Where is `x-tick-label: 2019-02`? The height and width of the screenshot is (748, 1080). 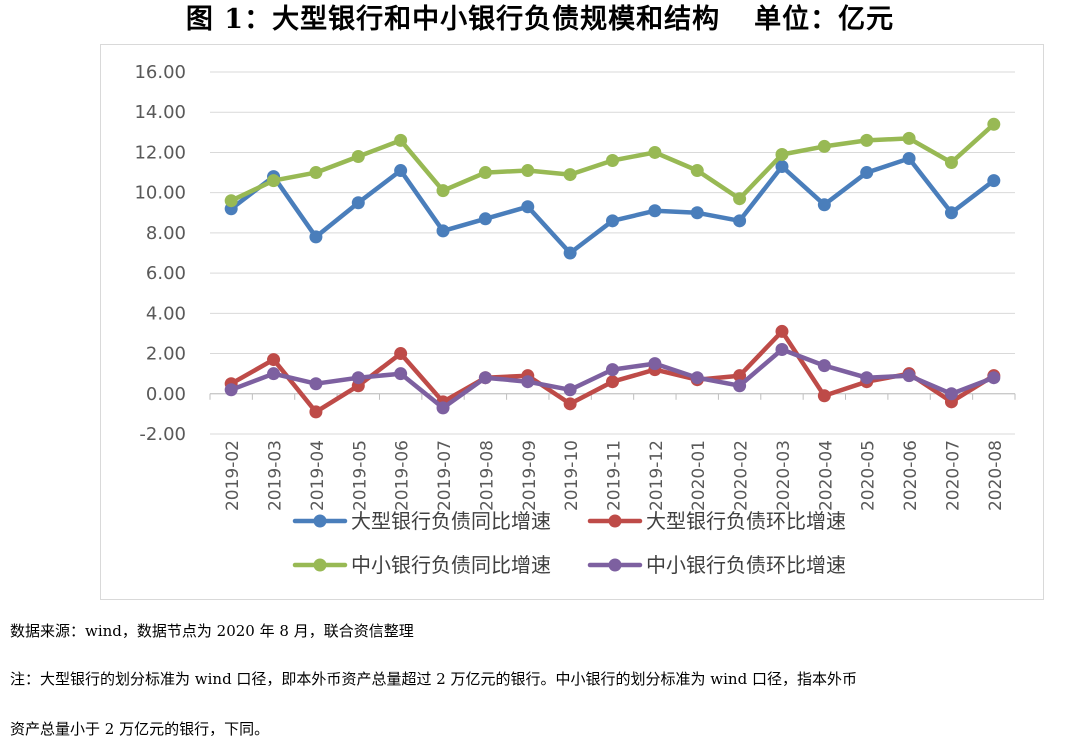
x-tick-label: 2019-02 is located at coordinates (233, 475).